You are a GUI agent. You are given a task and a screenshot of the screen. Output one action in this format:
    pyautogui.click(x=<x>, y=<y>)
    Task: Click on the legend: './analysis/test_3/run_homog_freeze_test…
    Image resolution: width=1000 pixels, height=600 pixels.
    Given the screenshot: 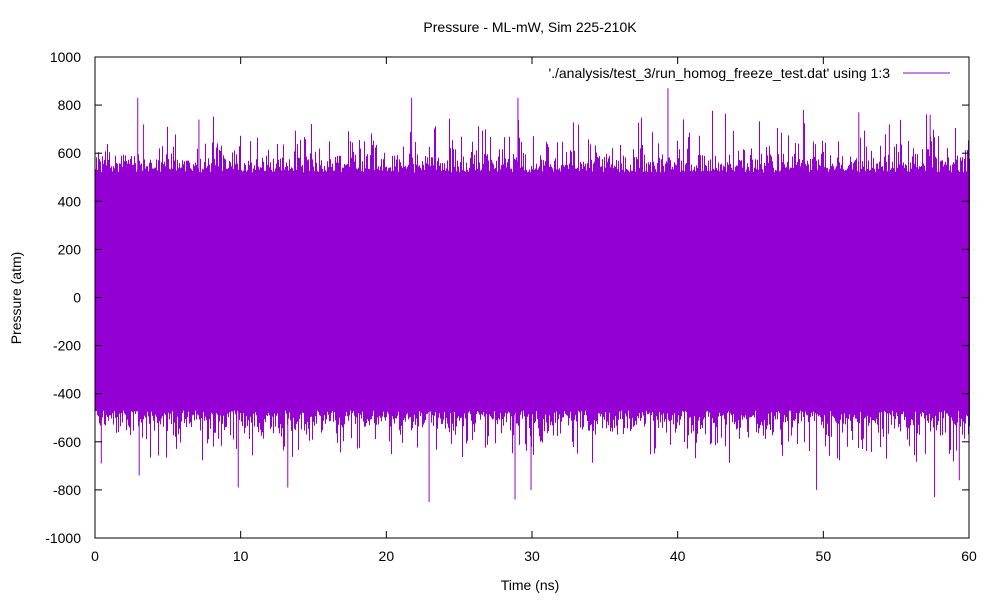 What is the action you would take?
    pyautogui.click(x=749, y=73)
    